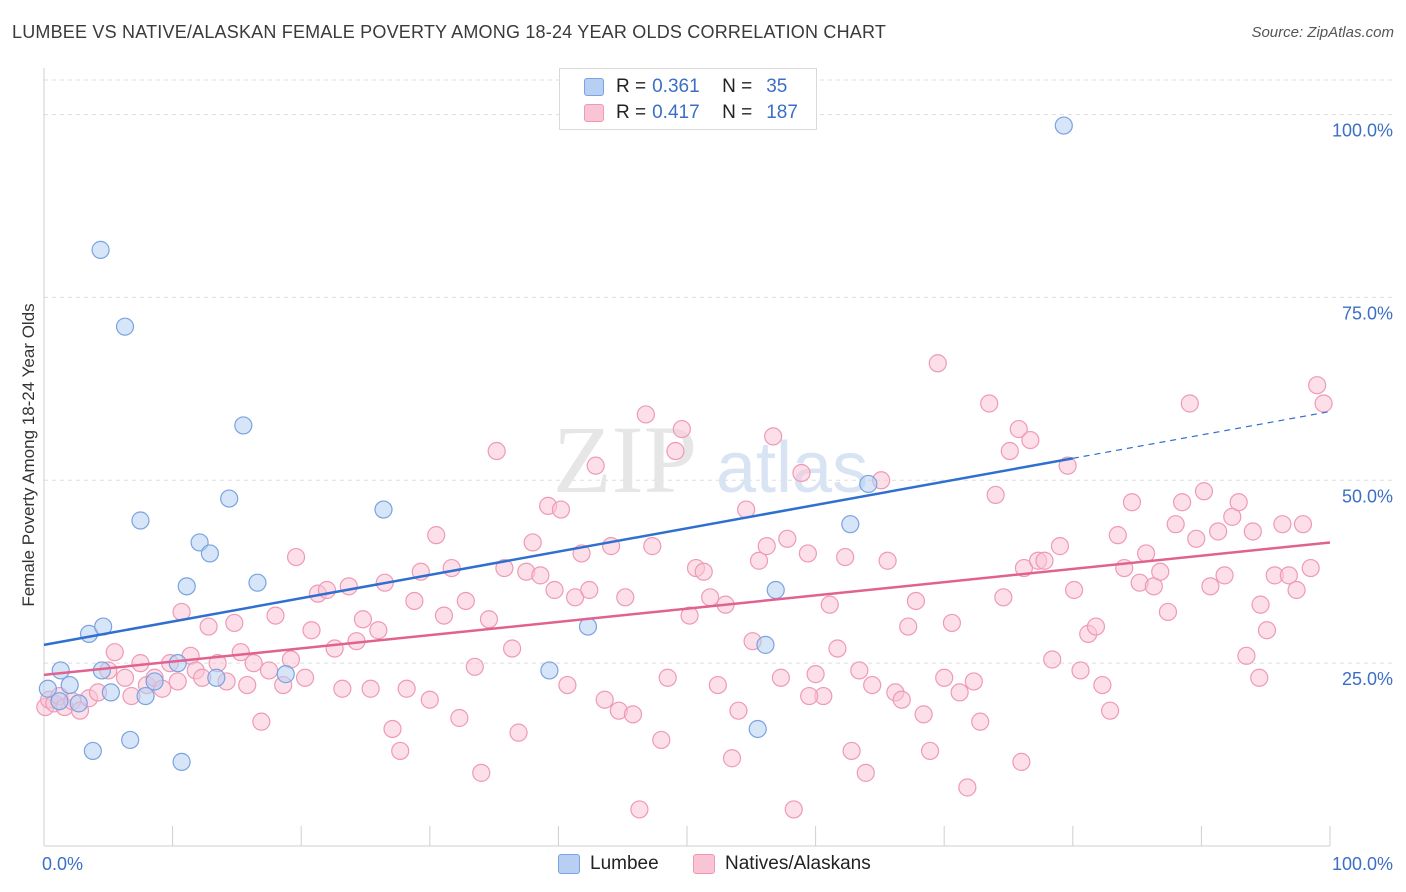  Describe the element at coordinates (1362, 864) in the screenshot. I see `x-tick-right: 100.0%` at that location.